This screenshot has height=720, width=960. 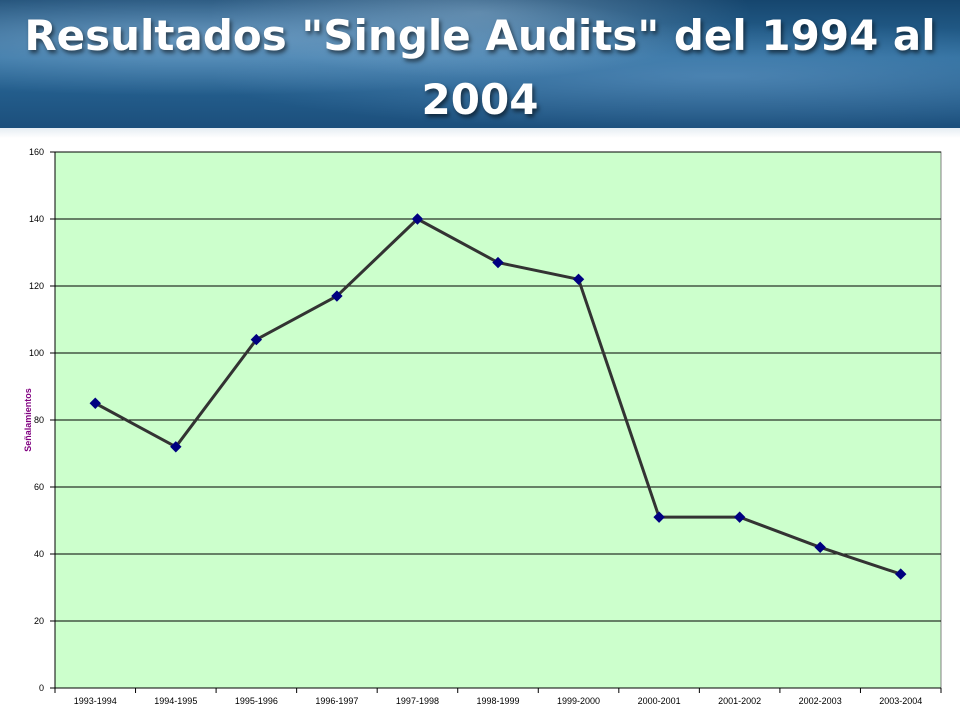 I want to click on x-tick-label: 1995-1996, so click(x=256, y=701).